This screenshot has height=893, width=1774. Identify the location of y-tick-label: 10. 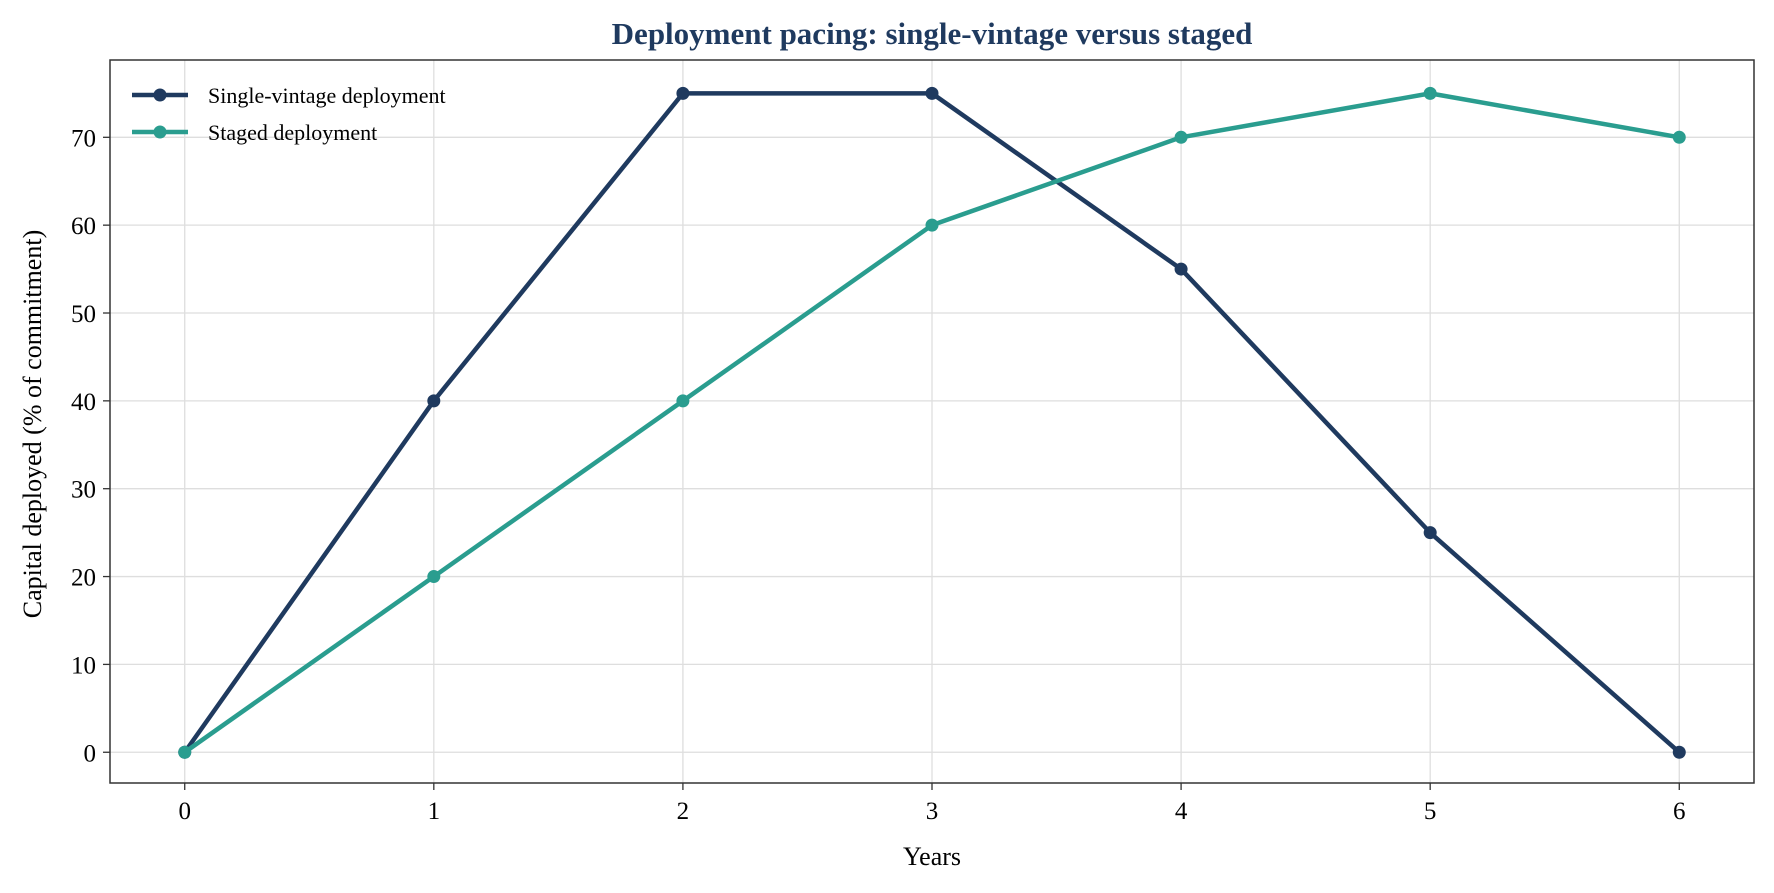
(83, 665).